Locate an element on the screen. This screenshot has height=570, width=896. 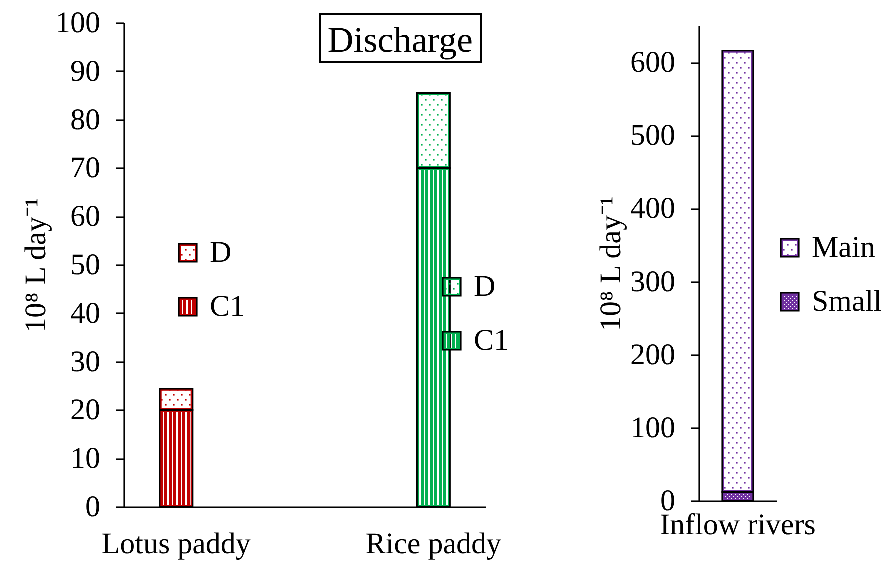
x-tick-label: Rice paddy is located at coordinates (434, 544).